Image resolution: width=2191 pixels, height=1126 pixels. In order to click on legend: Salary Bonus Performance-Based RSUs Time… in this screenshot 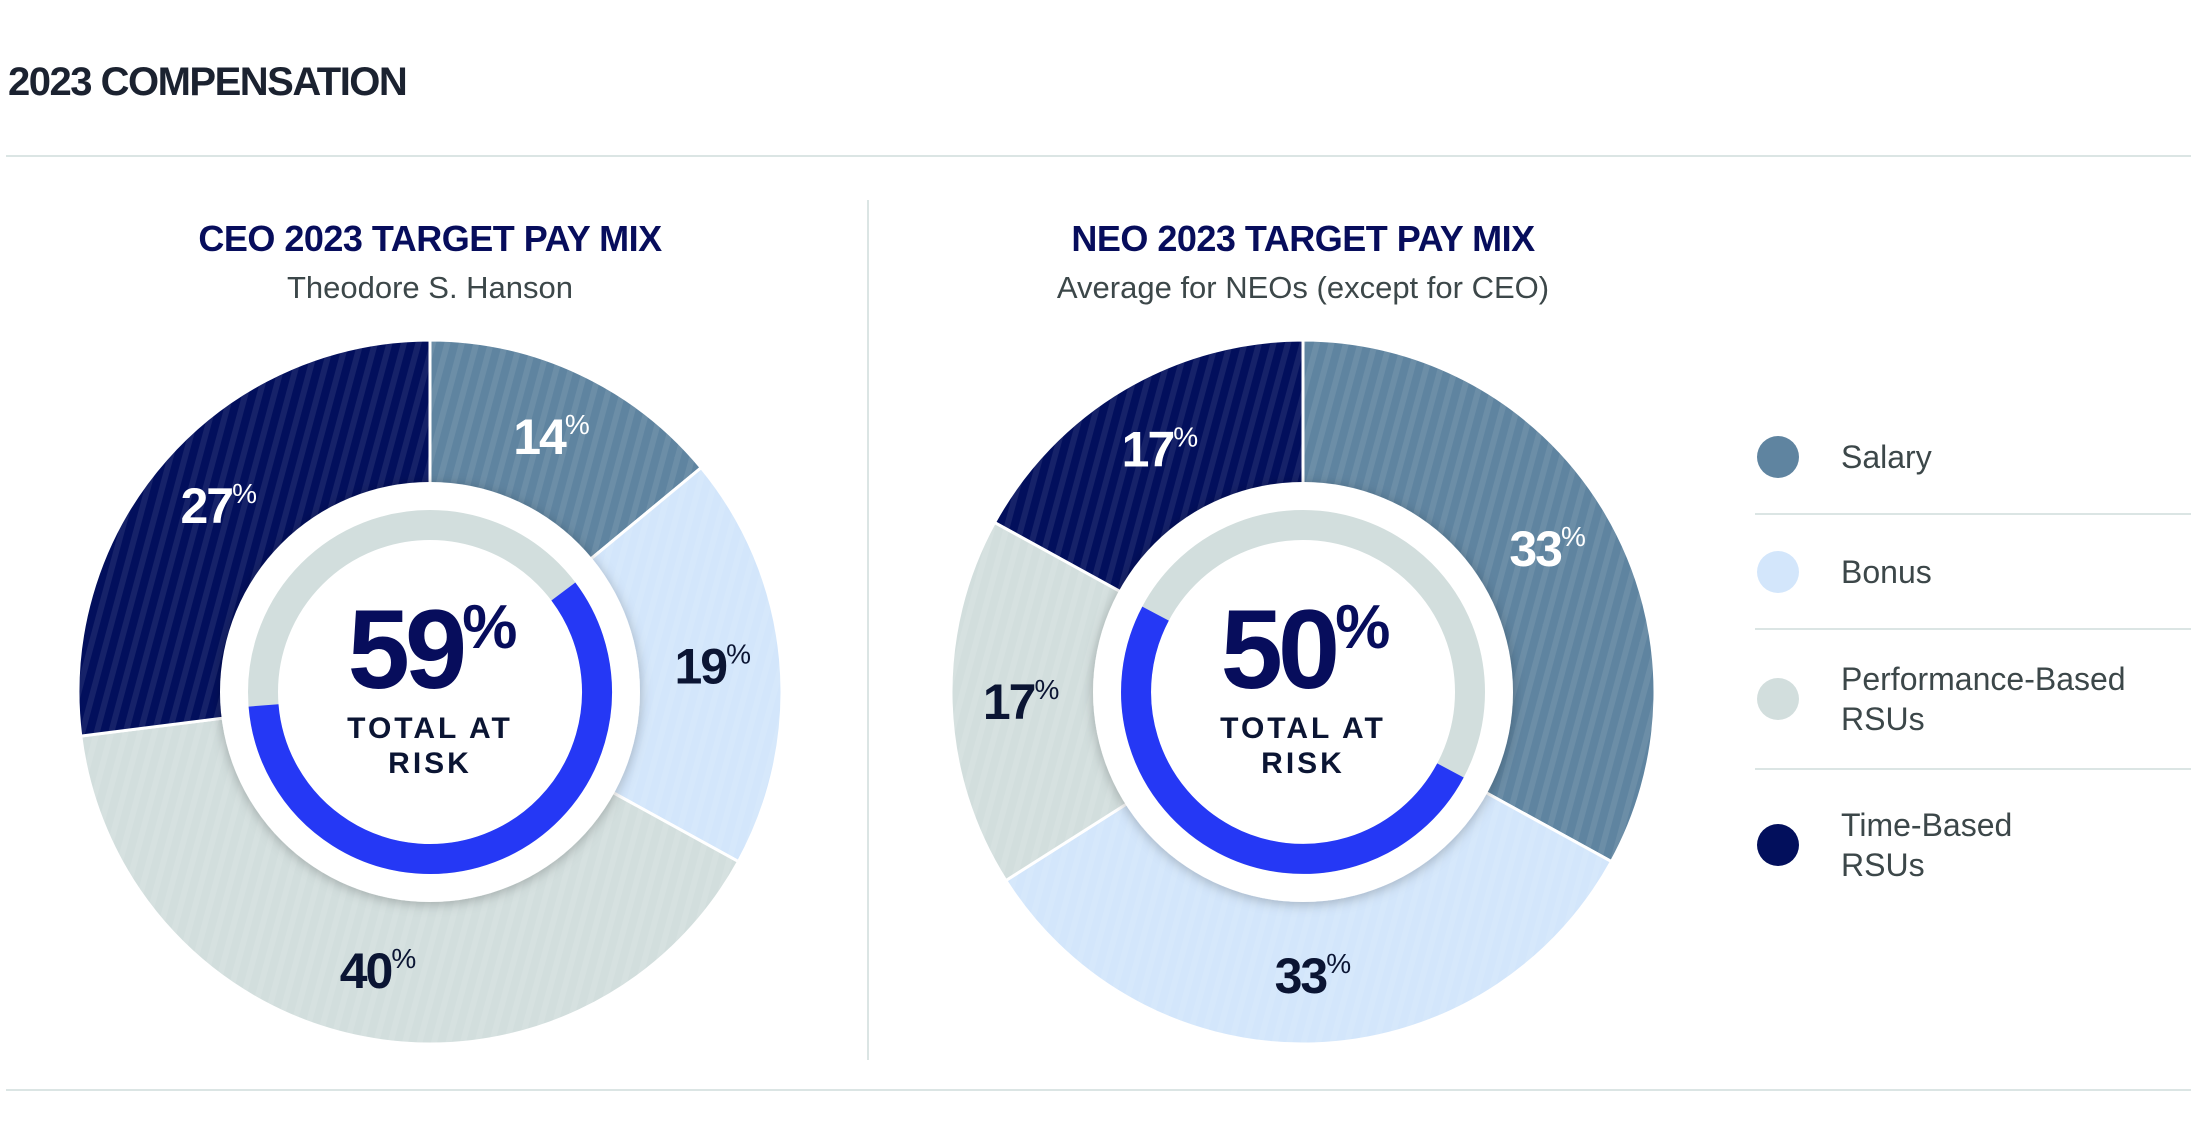, I will do `click(1973, 660)`.